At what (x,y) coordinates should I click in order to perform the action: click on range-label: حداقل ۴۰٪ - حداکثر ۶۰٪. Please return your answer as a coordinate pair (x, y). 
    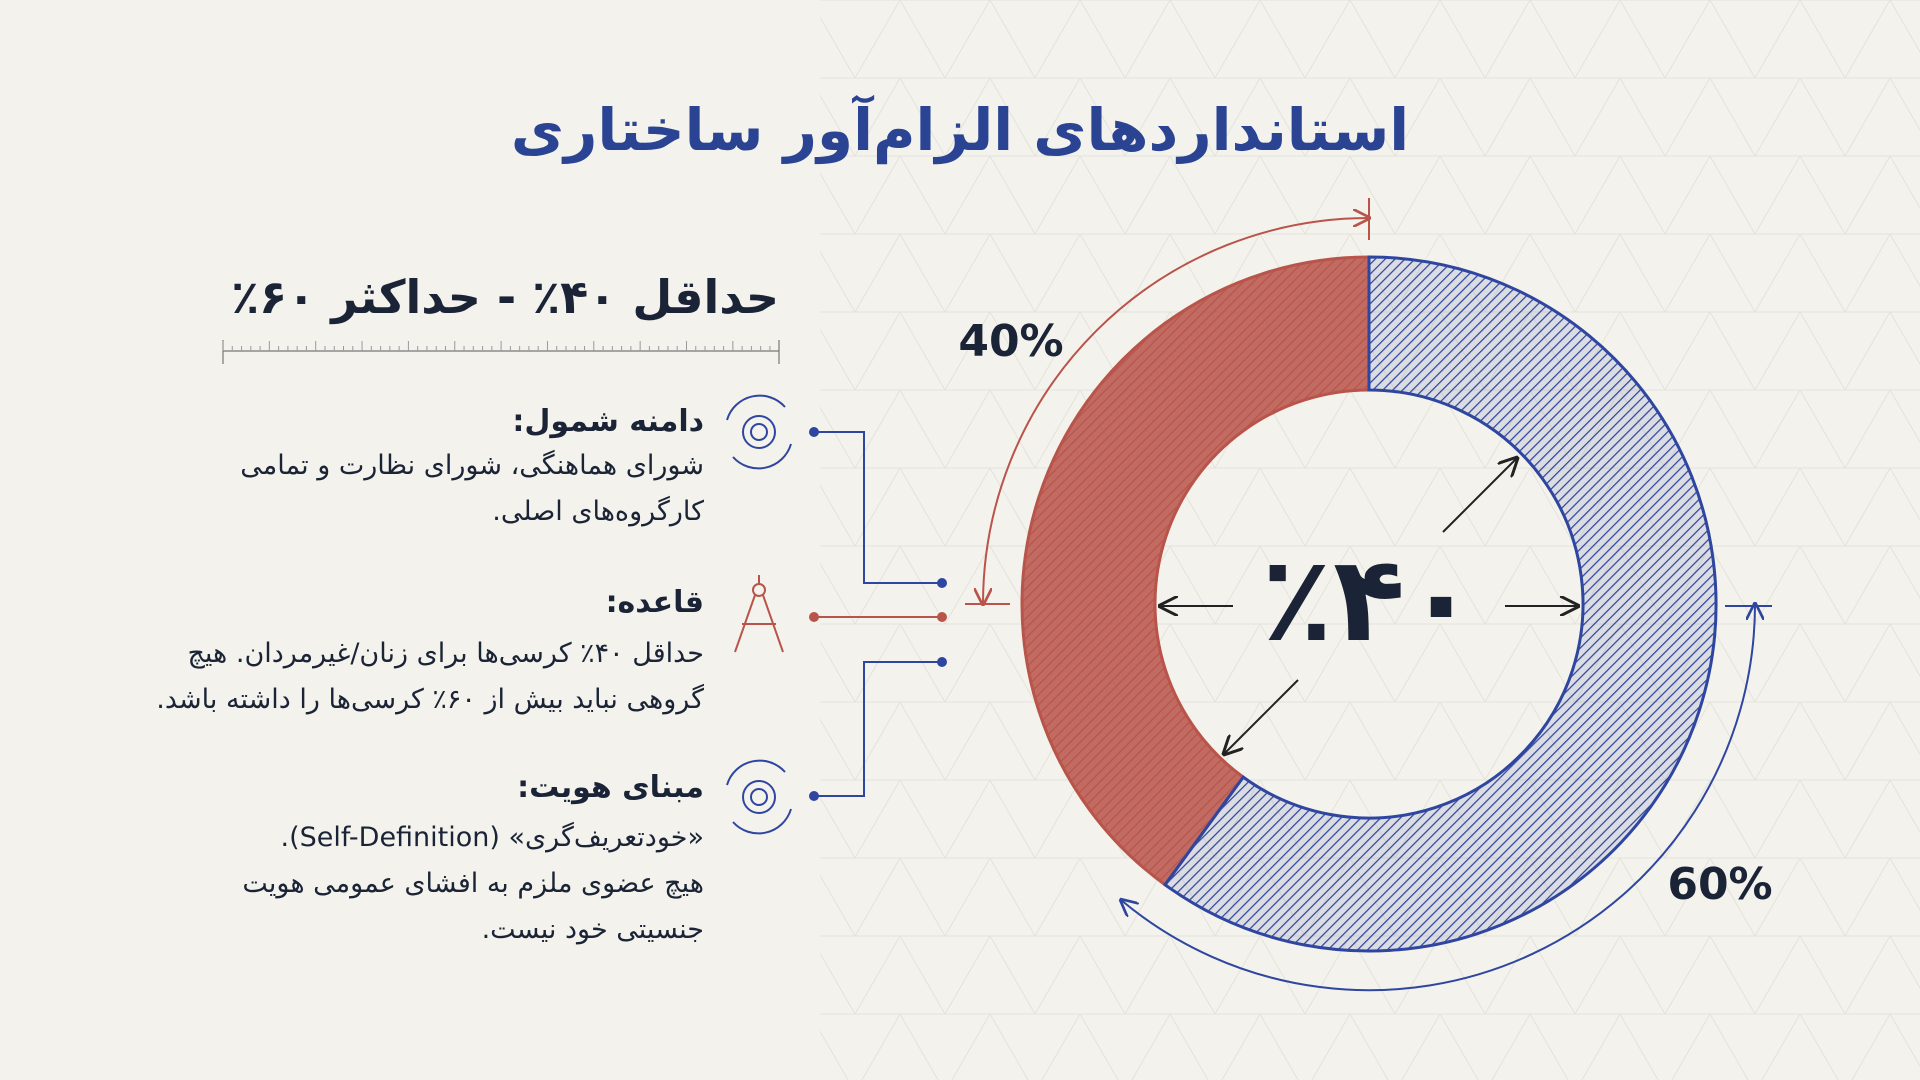
    Looking at the image, I should click on (505, 297).